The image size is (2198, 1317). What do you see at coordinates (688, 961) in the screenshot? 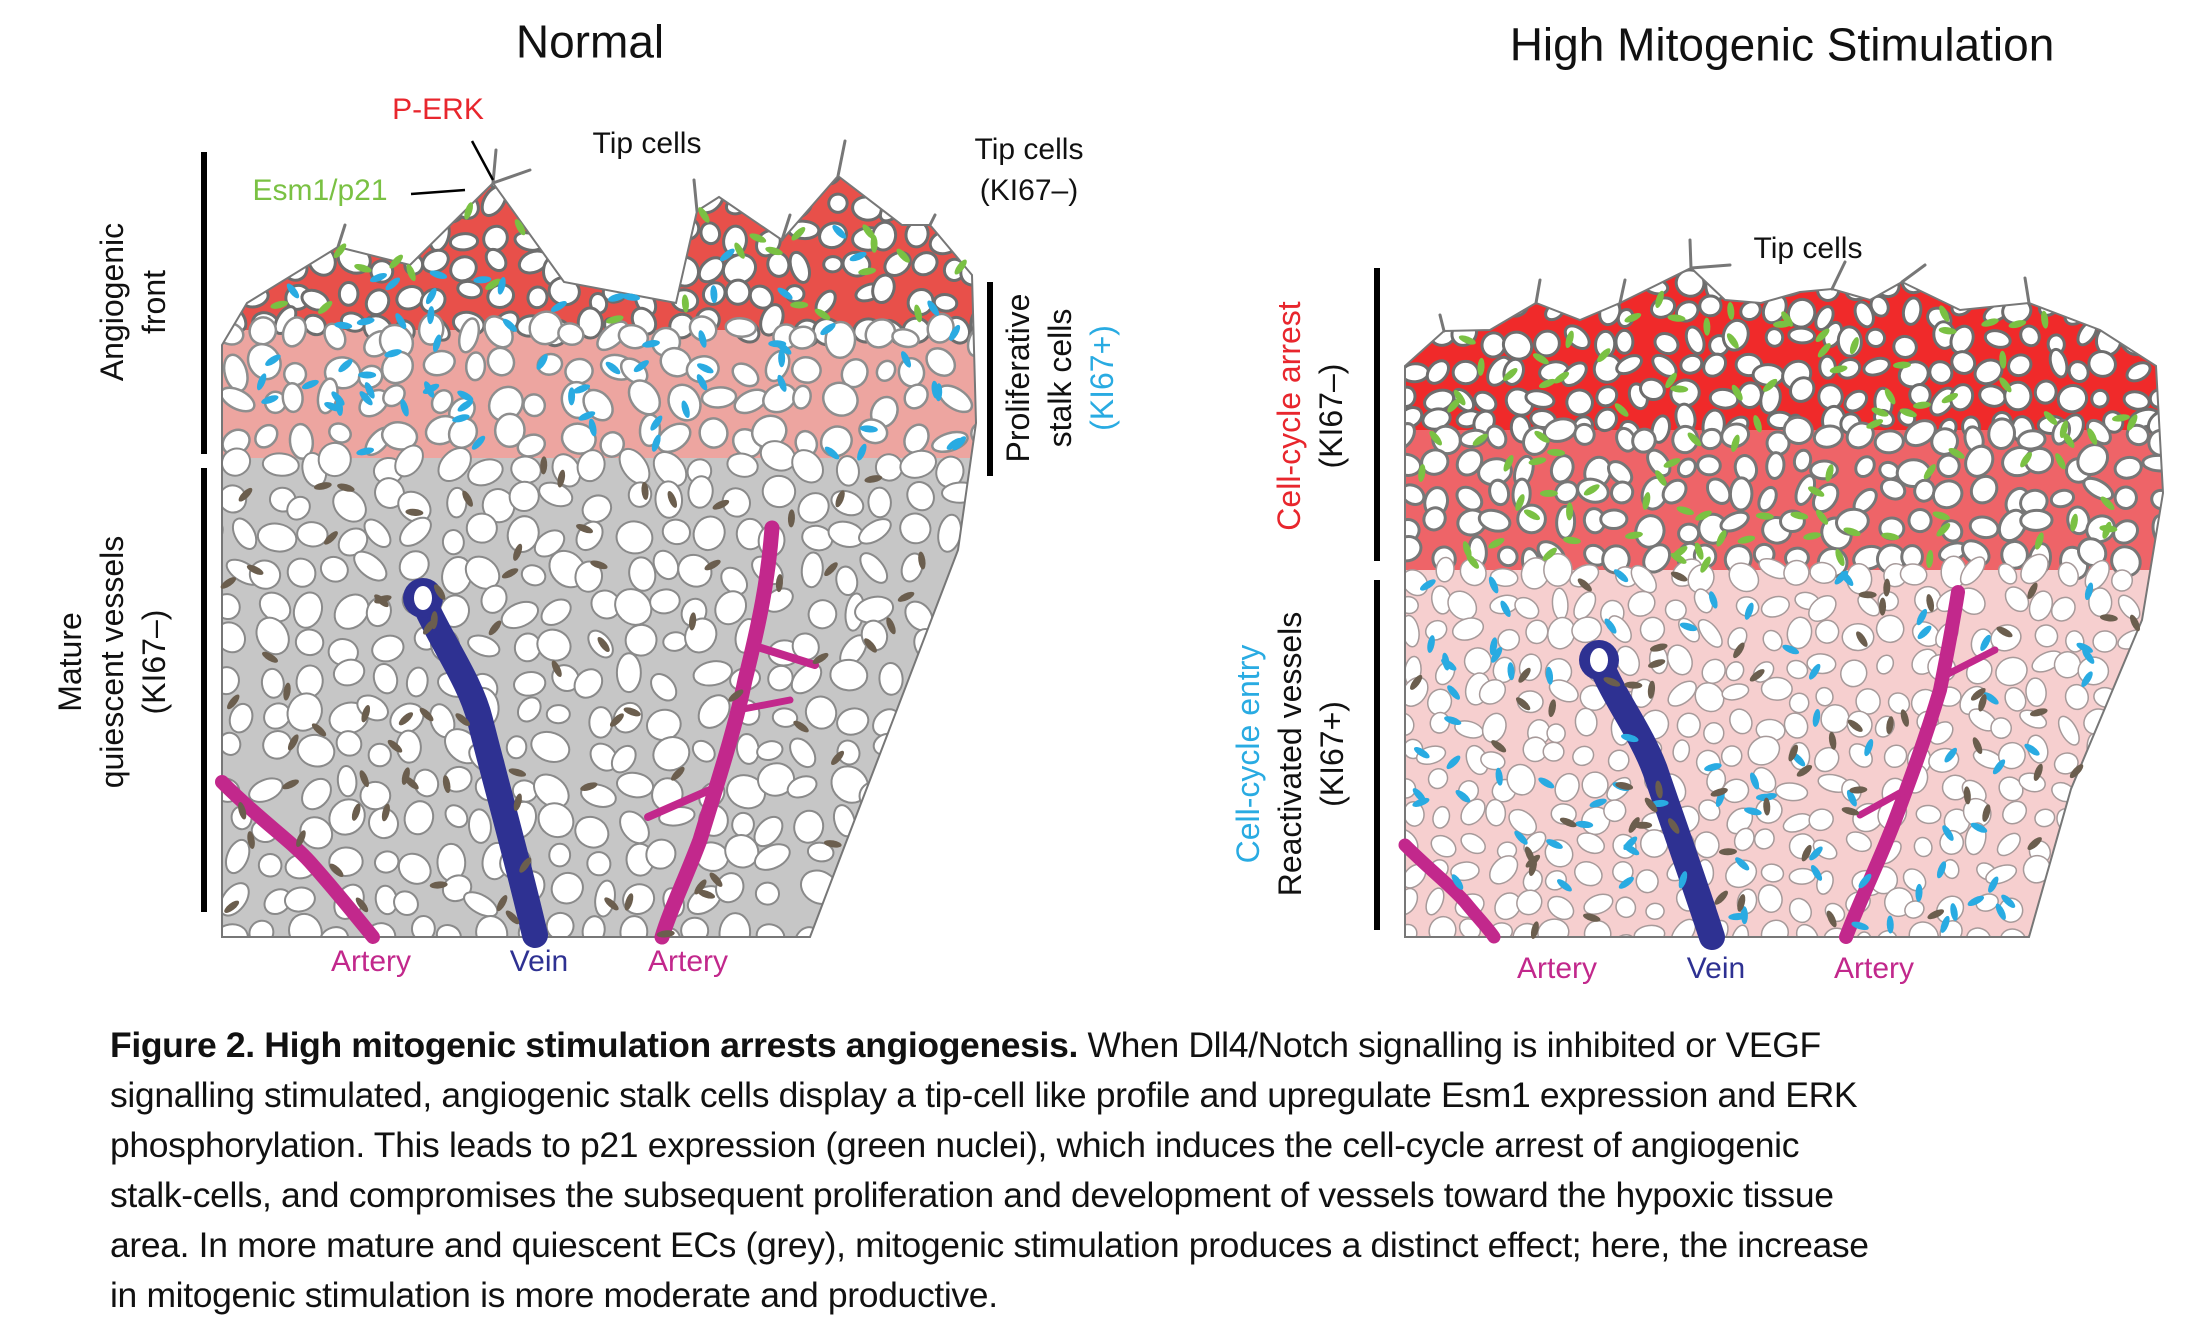
I see `artery-label: Artery` at bounding box center [688, 961].